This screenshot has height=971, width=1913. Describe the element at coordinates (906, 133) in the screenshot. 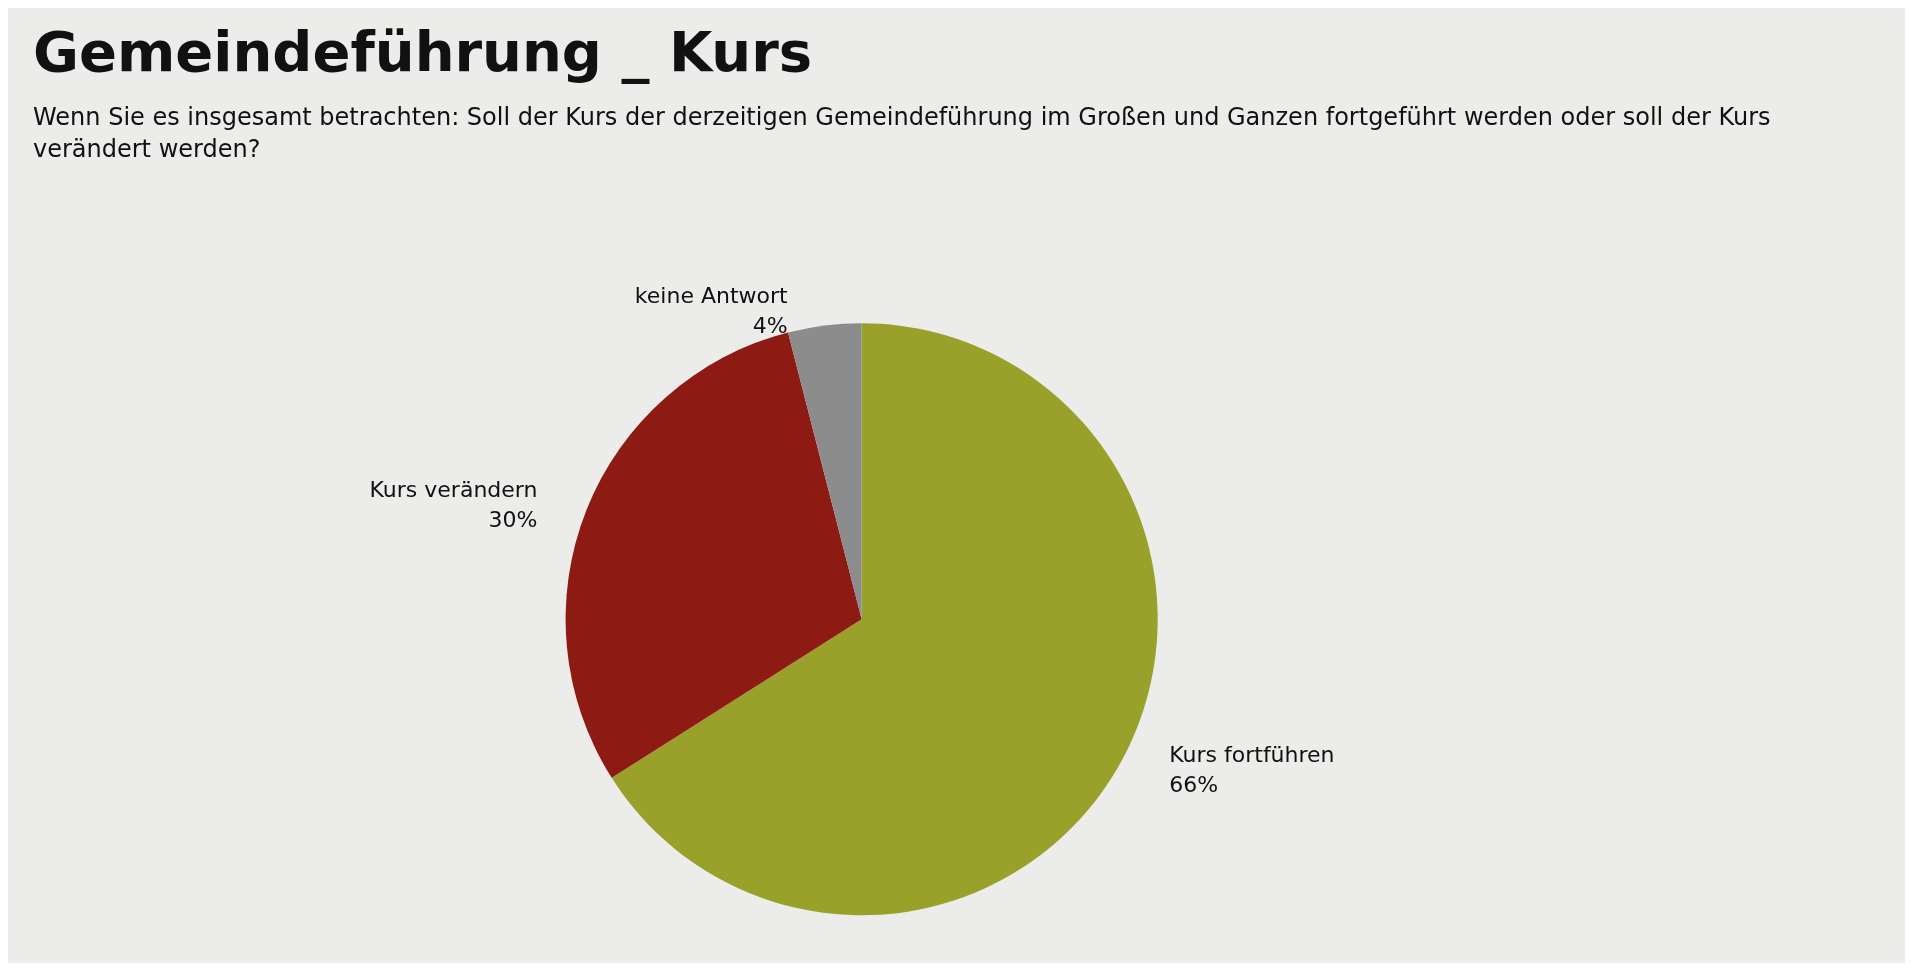

I see `chart-subtitle: Wenn Sie es insgesamt betrachten: Soll der Kurs der derzeitigen Gemeindeführung im Großen und Ganzen fortgeführt werden oder soll der Kurs verändert werden?` at that location.